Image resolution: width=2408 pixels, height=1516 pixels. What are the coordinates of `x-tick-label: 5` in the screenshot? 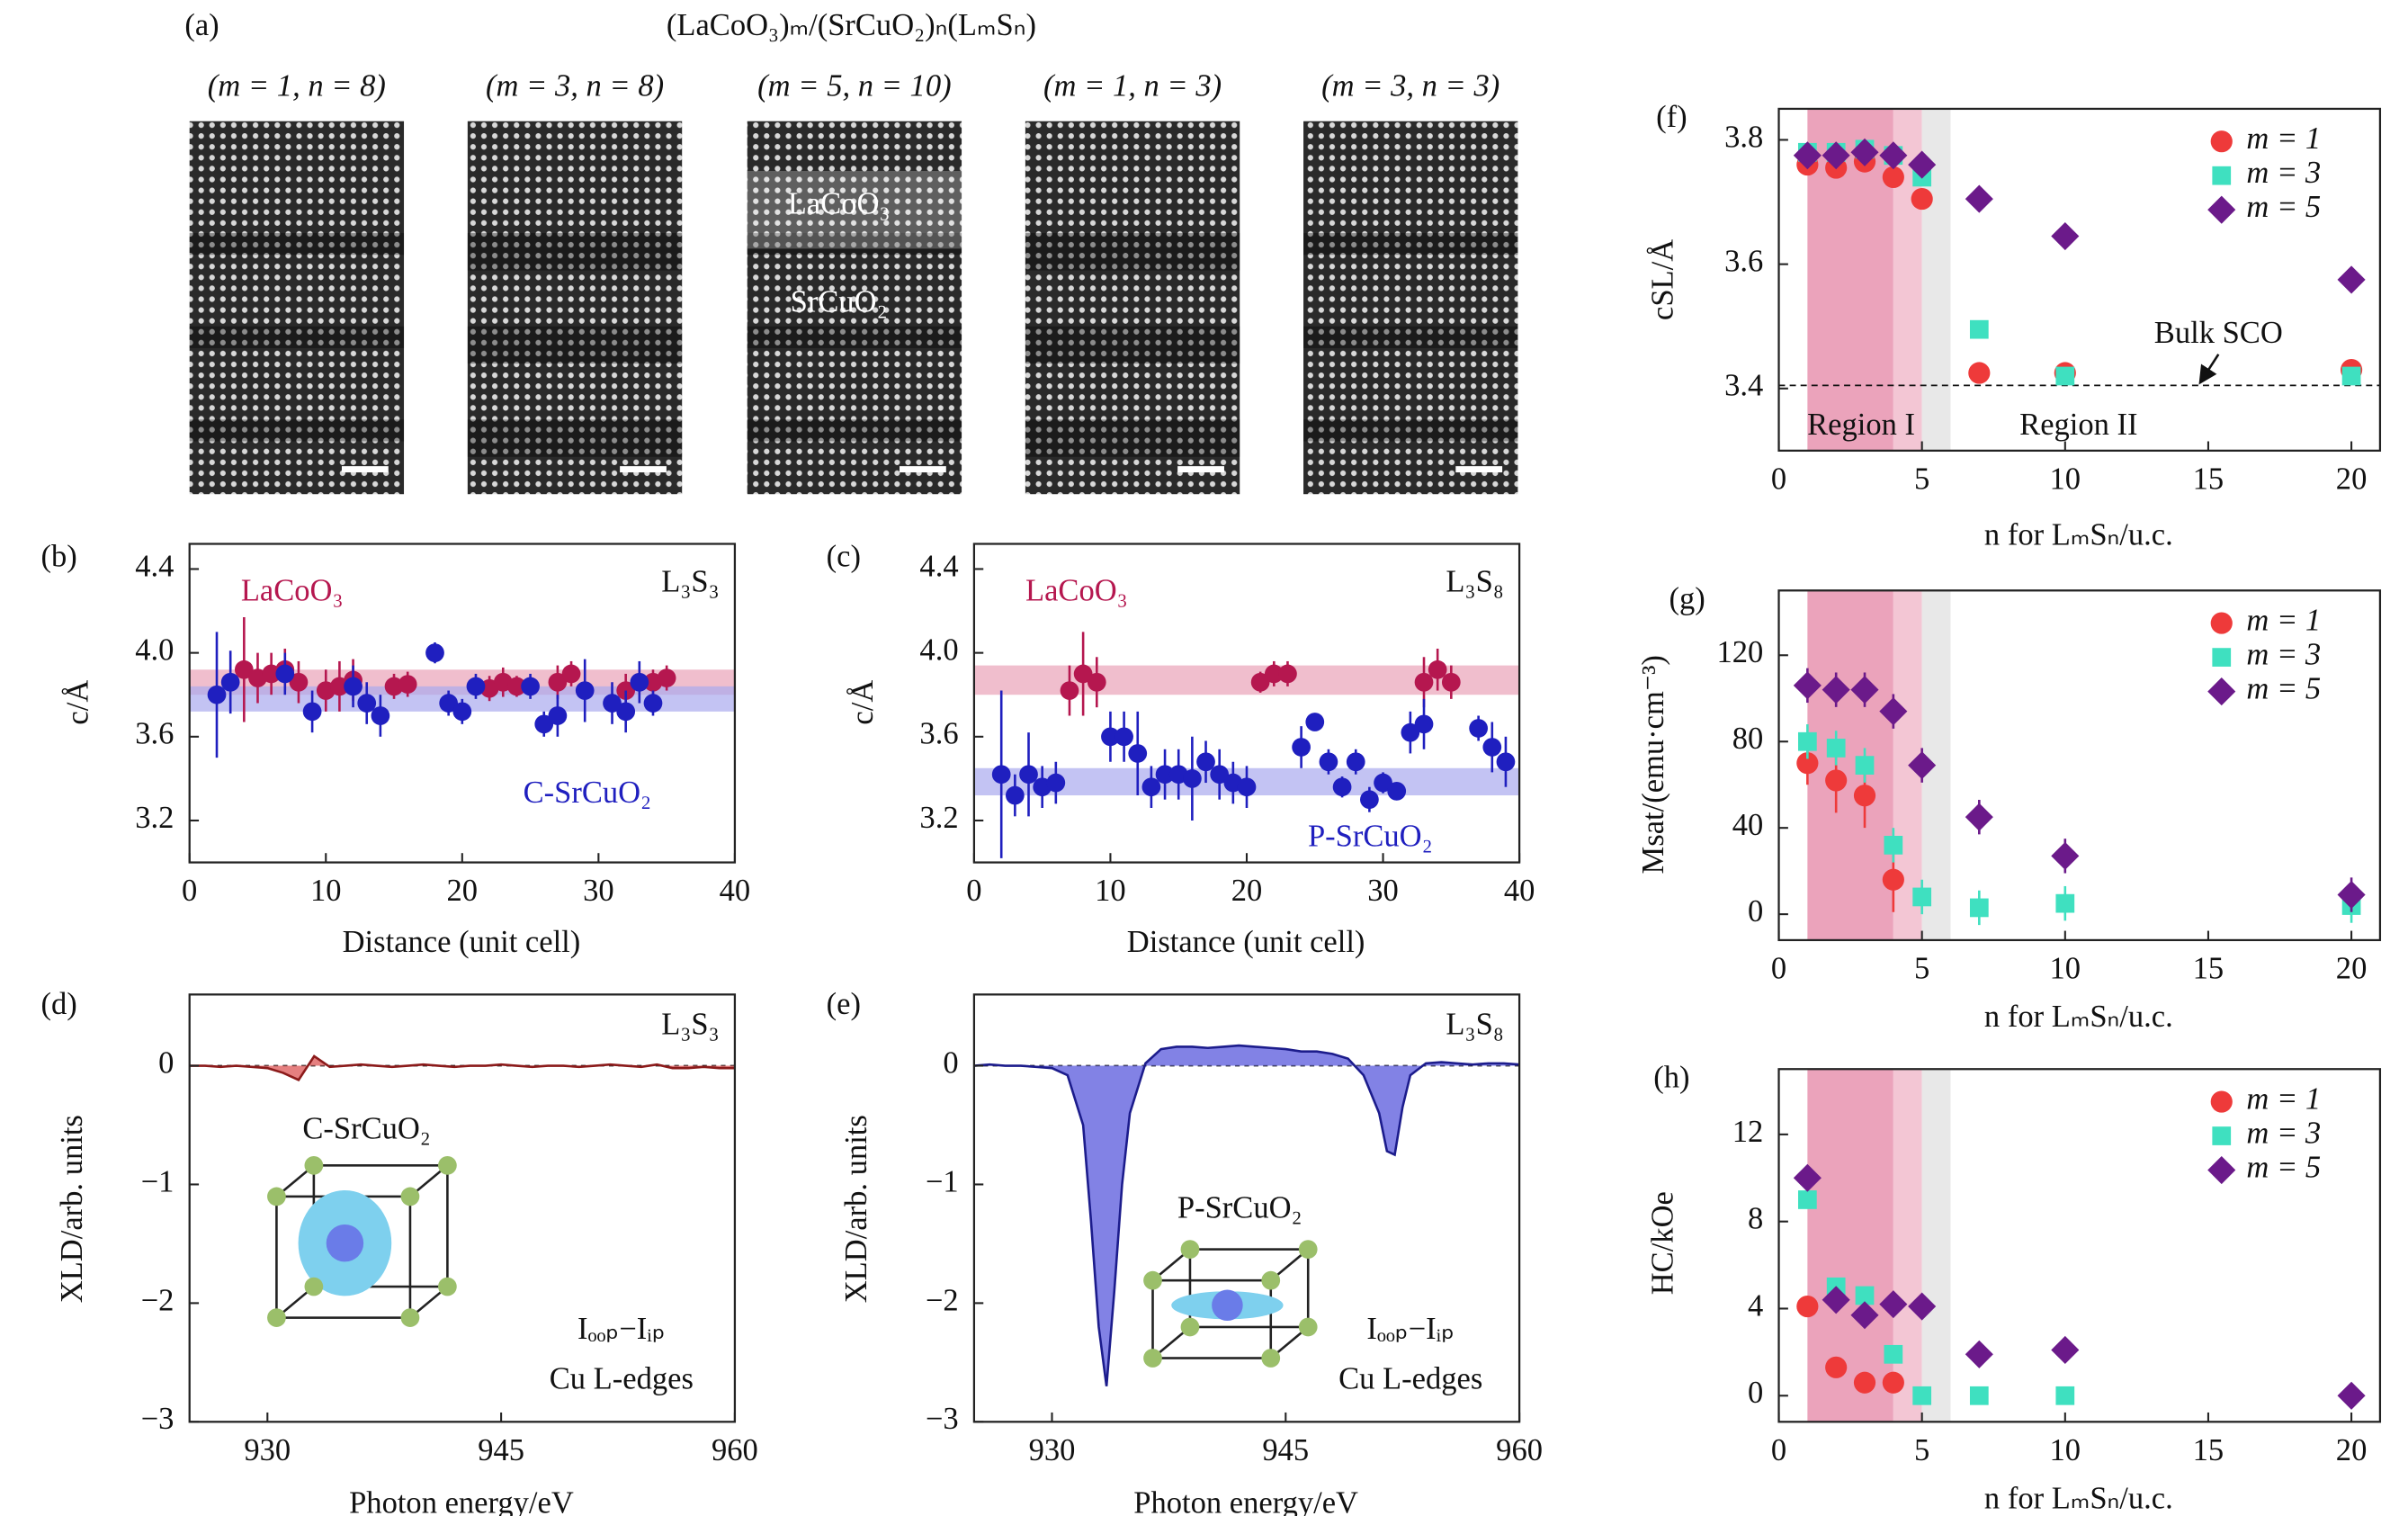 It's located at (1921, 479).